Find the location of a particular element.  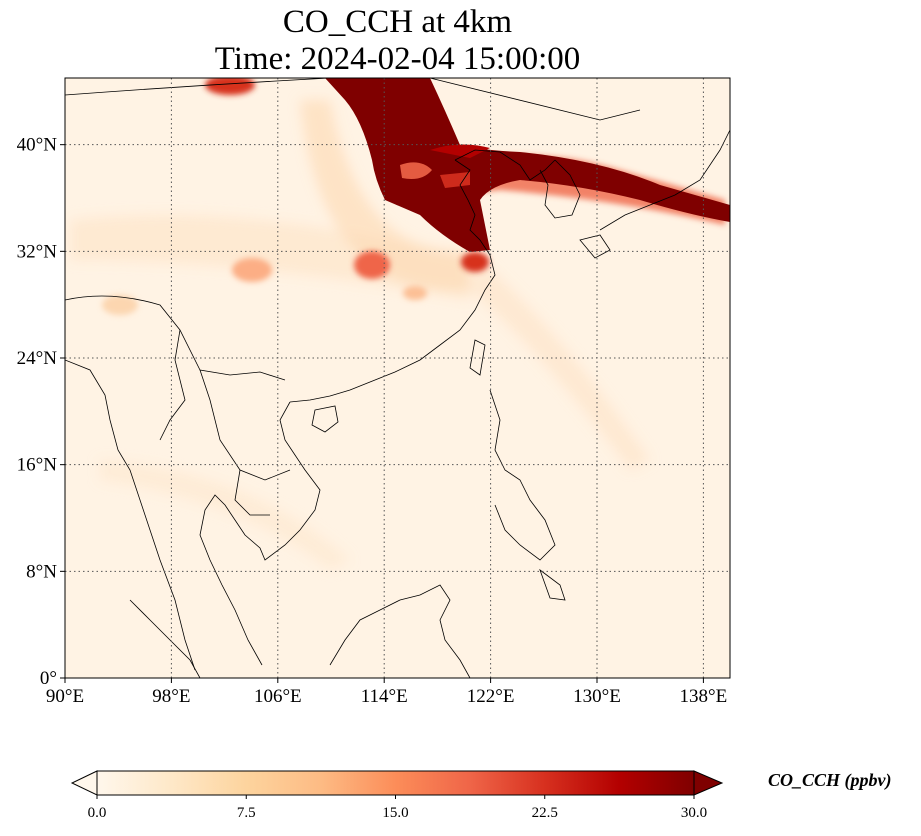

colorbar-tick-label: 22.5 is located at coordinates (545, 813).